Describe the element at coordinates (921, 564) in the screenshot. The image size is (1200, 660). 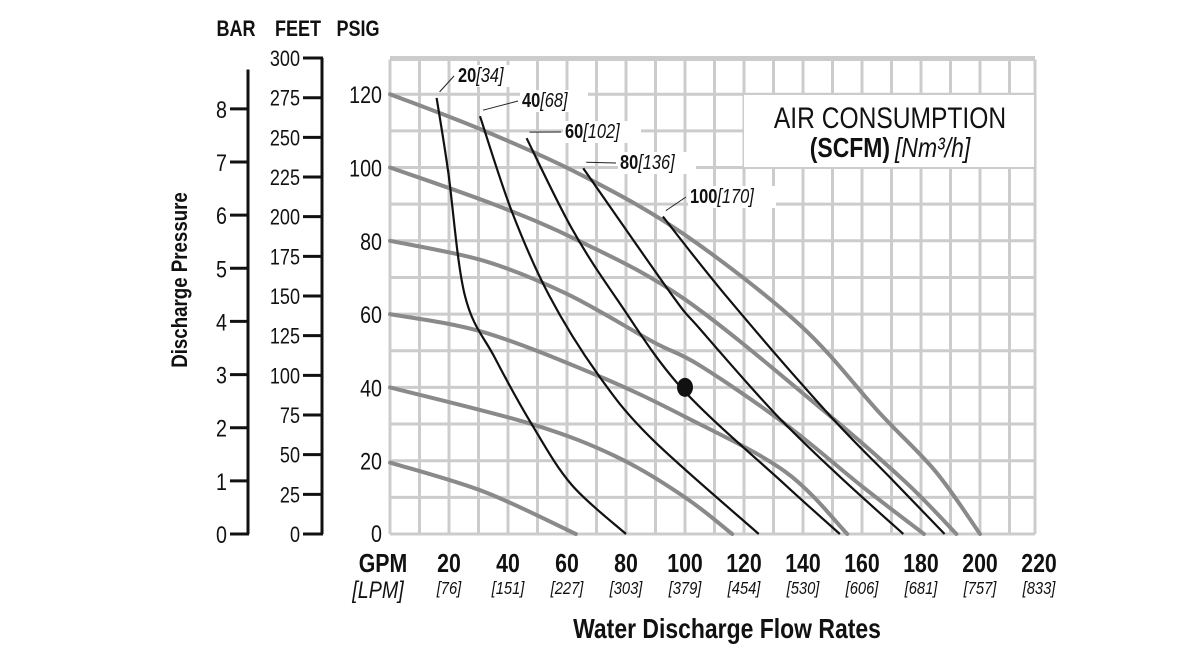
I see `x-tick-label: 180` at that location.